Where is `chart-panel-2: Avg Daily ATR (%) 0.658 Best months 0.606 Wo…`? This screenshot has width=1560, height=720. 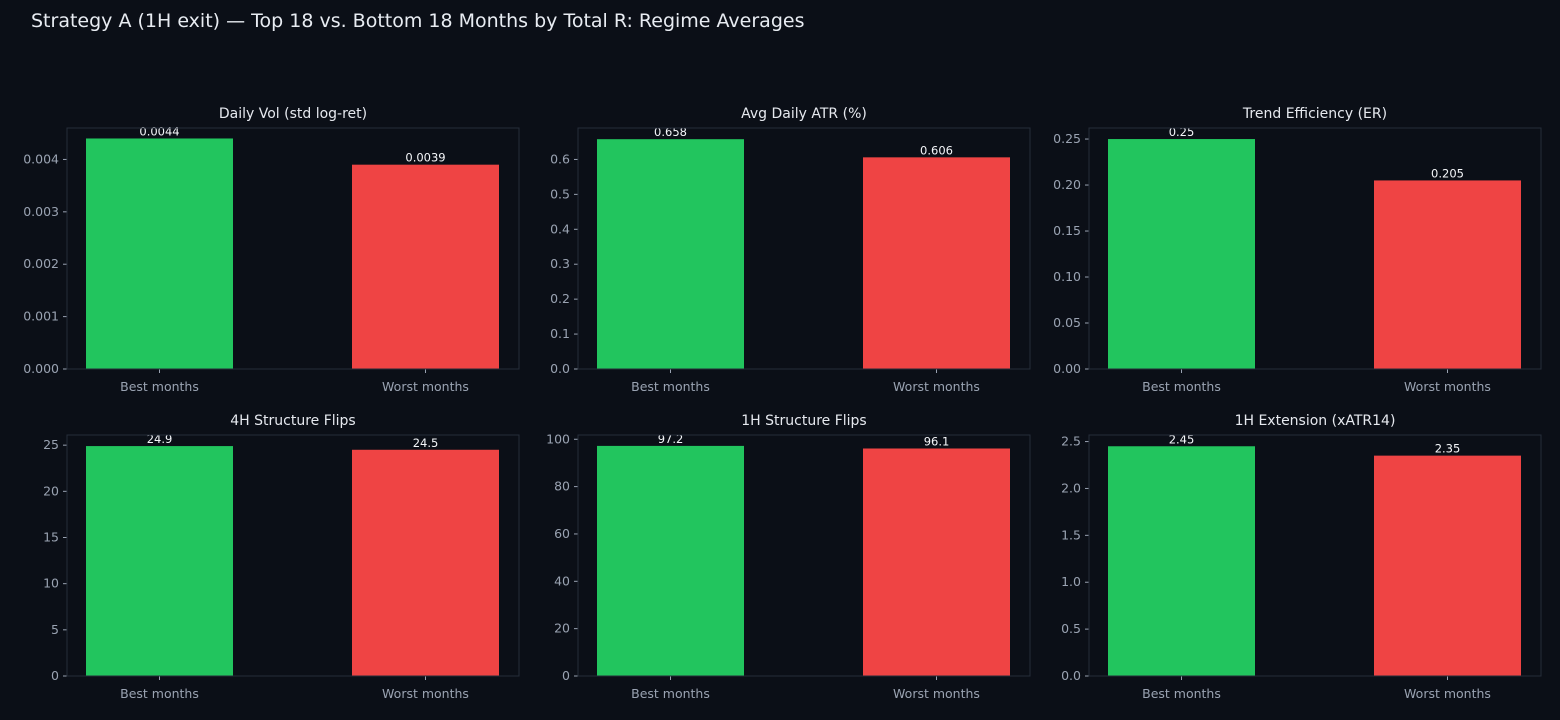
chart-panel-2: Avg Daily ATR (%) 0.658 Best months 0.606 Wo… is located at coordinates (790, 250).